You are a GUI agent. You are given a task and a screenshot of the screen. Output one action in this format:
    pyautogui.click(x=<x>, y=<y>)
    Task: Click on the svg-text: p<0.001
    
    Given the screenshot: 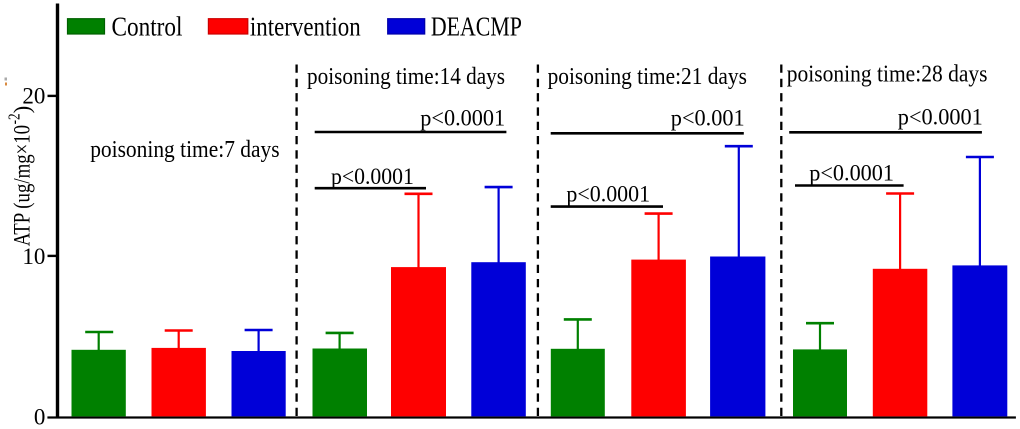 What is the action you would take?
    pyautogui.click(x=708, y=118)
    